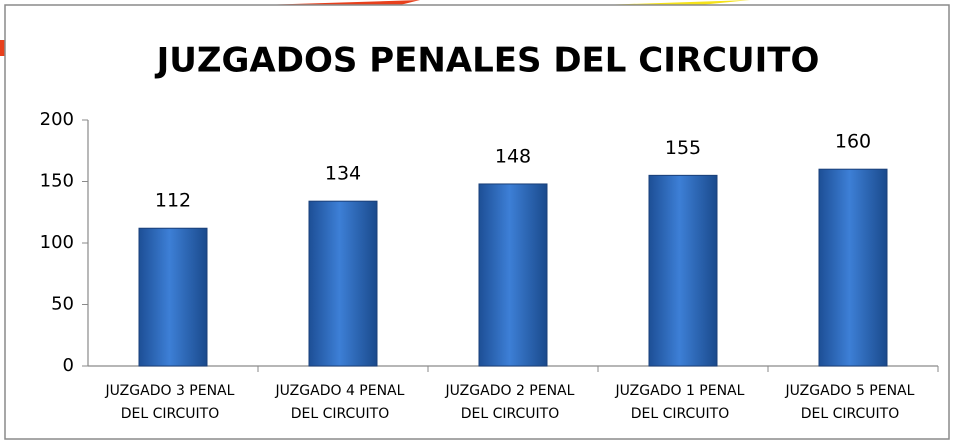  What do you see at coordinates (487, 61) in the screenshot?
I see `chart-title: JUZGADOS PENALES DEL CIRCUITO` at bounding box center [487, 61].